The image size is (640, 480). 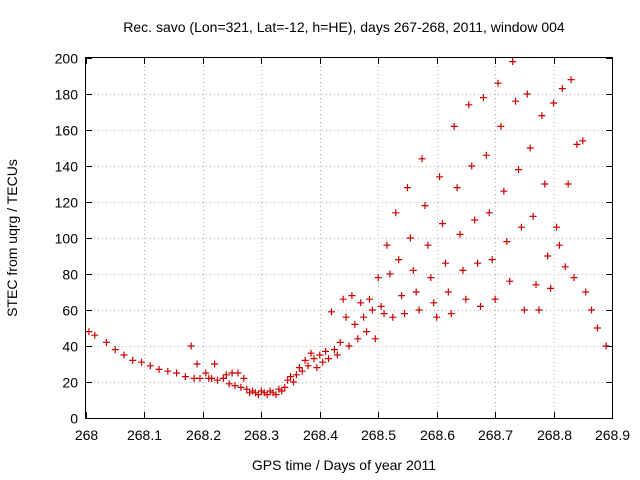 What do you see at coordinates (437, 435) in the screenshot?
I see `x-tick-label: 268.6` at bounding box center [437, 435].